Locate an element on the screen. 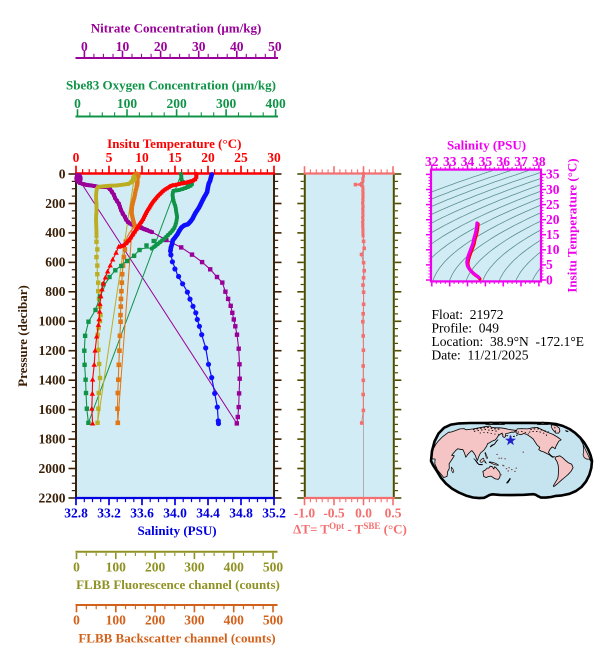  svg-text:FLBB Fluorescence channel (cou: FLBB Fluorescence channel (counts) is located at coordinates (178, 584).